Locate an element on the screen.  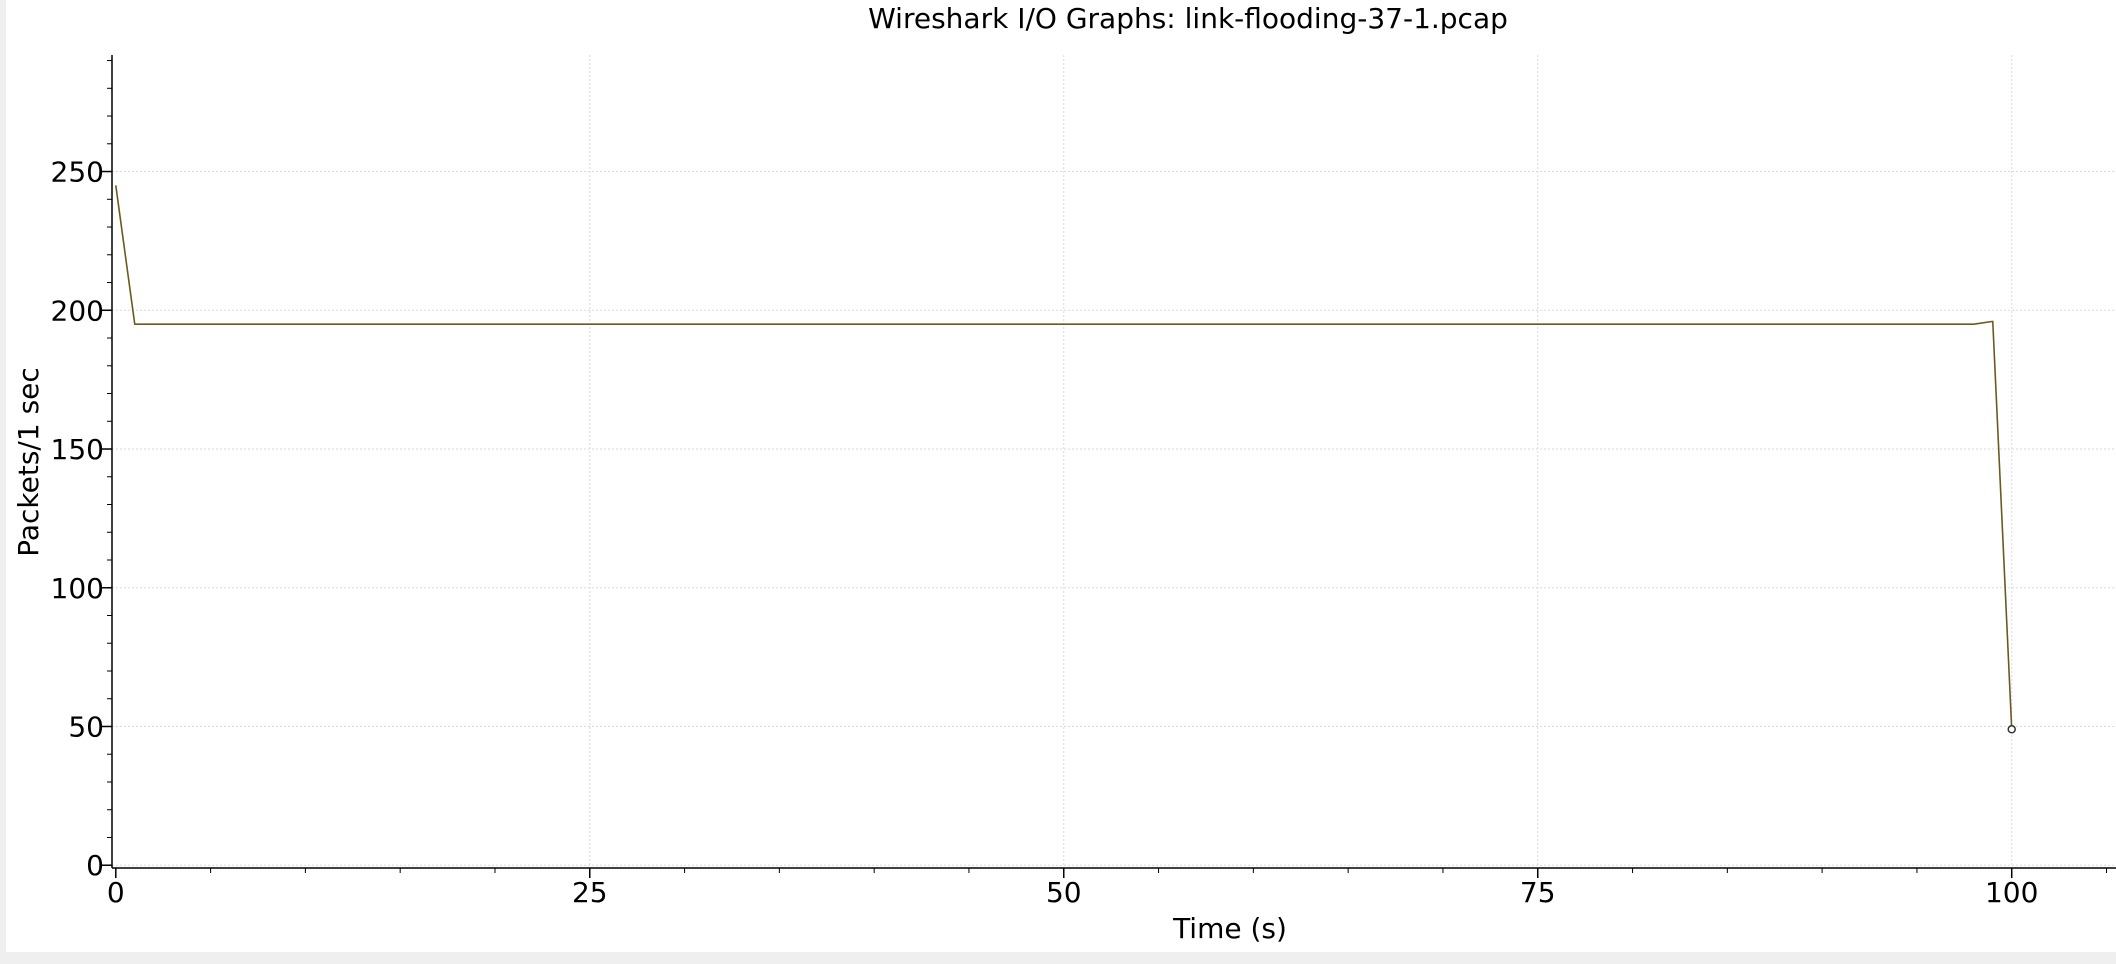
x-tick-label: 50 is located at coordinates (1064, 892).